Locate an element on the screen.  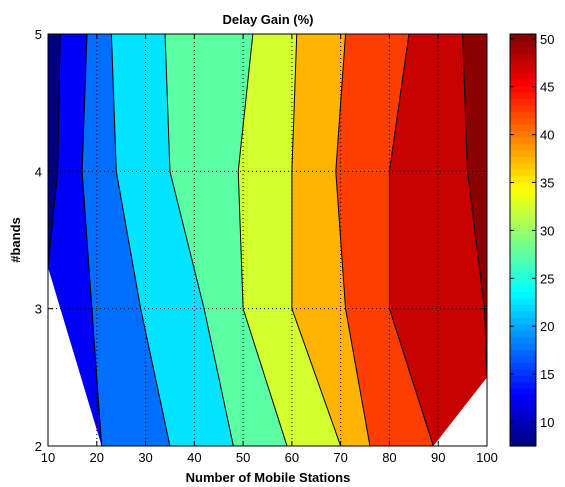
x-tick-label: 30 is located at coordinates (145, 457).